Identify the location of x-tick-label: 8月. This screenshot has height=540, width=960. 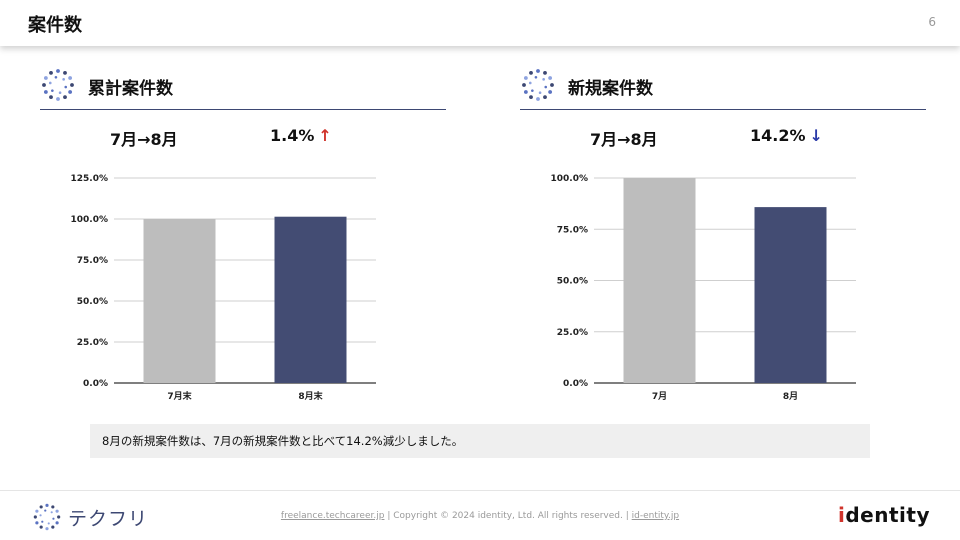
(790, 396).